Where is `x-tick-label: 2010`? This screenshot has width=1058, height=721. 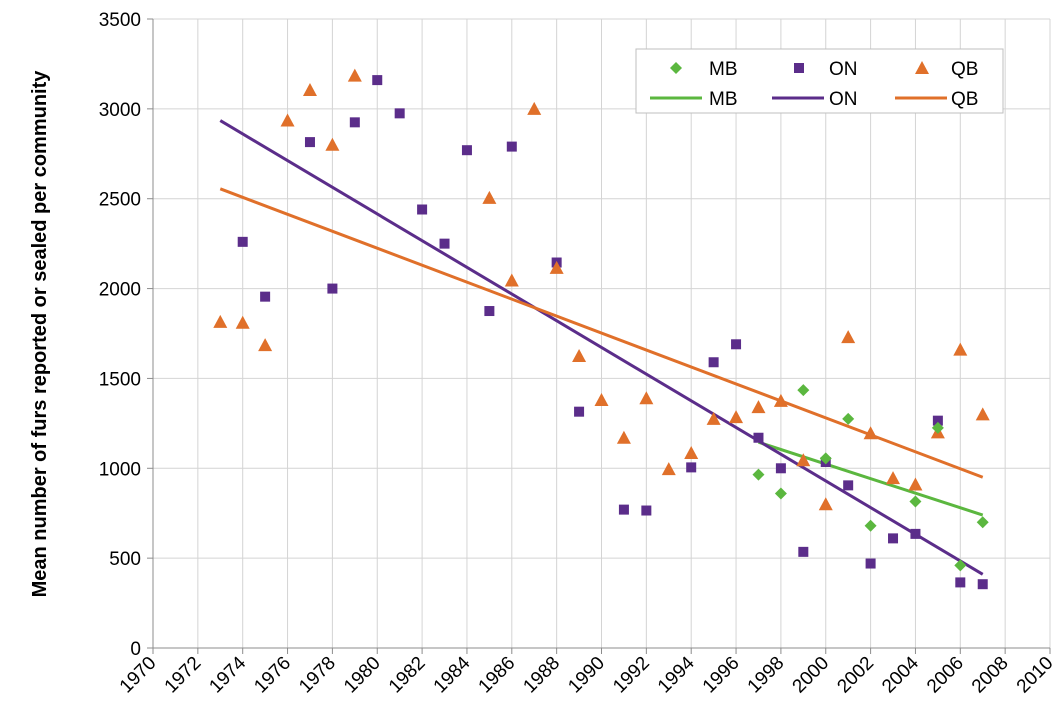
x-tick-label: 2010 is located at coordinates (1035, 675).